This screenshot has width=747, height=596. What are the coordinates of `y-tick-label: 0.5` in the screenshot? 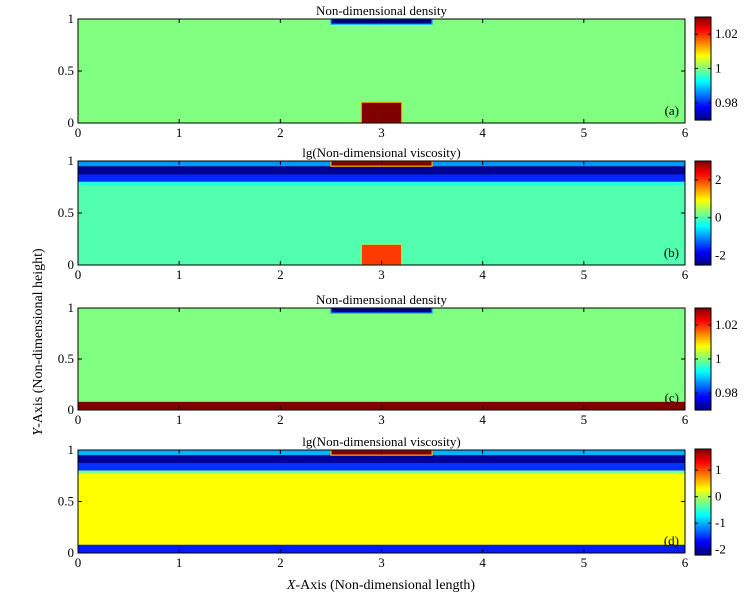 It's located at (66, 212).